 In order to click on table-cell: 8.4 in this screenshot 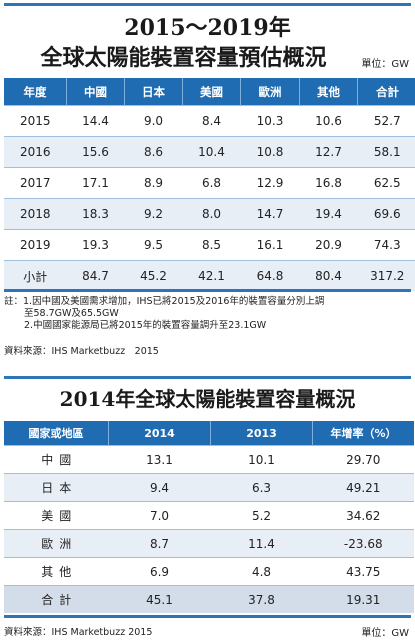, I will do `click(211, 121)`.